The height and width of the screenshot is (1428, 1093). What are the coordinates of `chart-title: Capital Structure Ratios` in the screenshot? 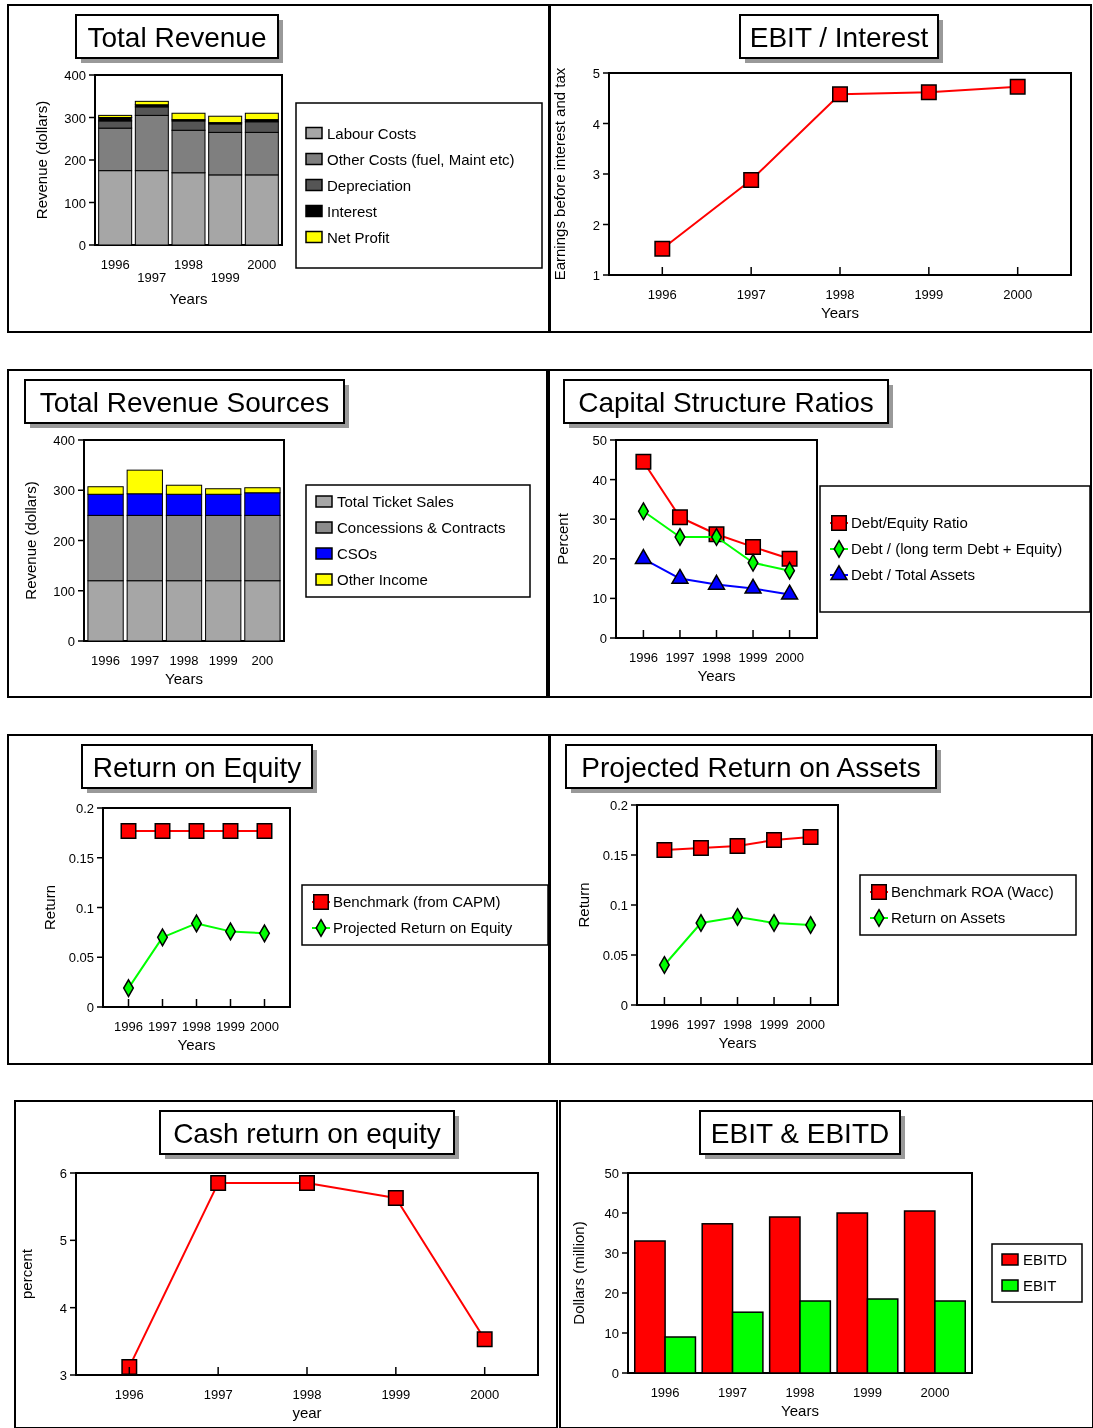 It's located at (726, 402).